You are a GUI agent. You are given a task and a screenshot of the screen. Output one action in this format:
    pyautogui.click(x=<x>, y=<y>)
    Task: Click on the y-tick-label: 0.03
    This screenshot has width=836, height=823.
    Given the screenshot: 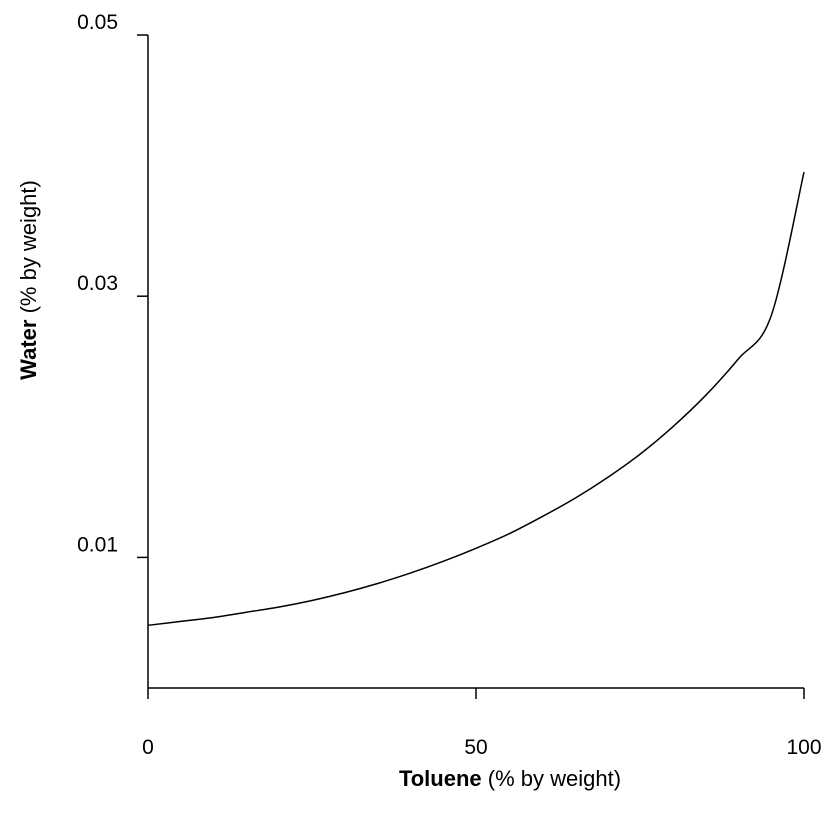 What is the action you would take?
    pyautogui.click(x=97, y=283)
    